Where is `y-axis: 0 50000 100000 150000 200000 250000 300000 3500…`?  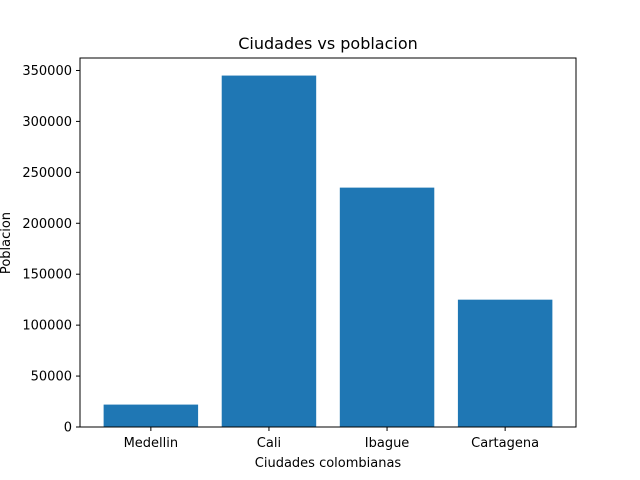
y-axis: 0 50000 100000 150000 200000 250000 300000 3500… is located at coordinates (51, 250).